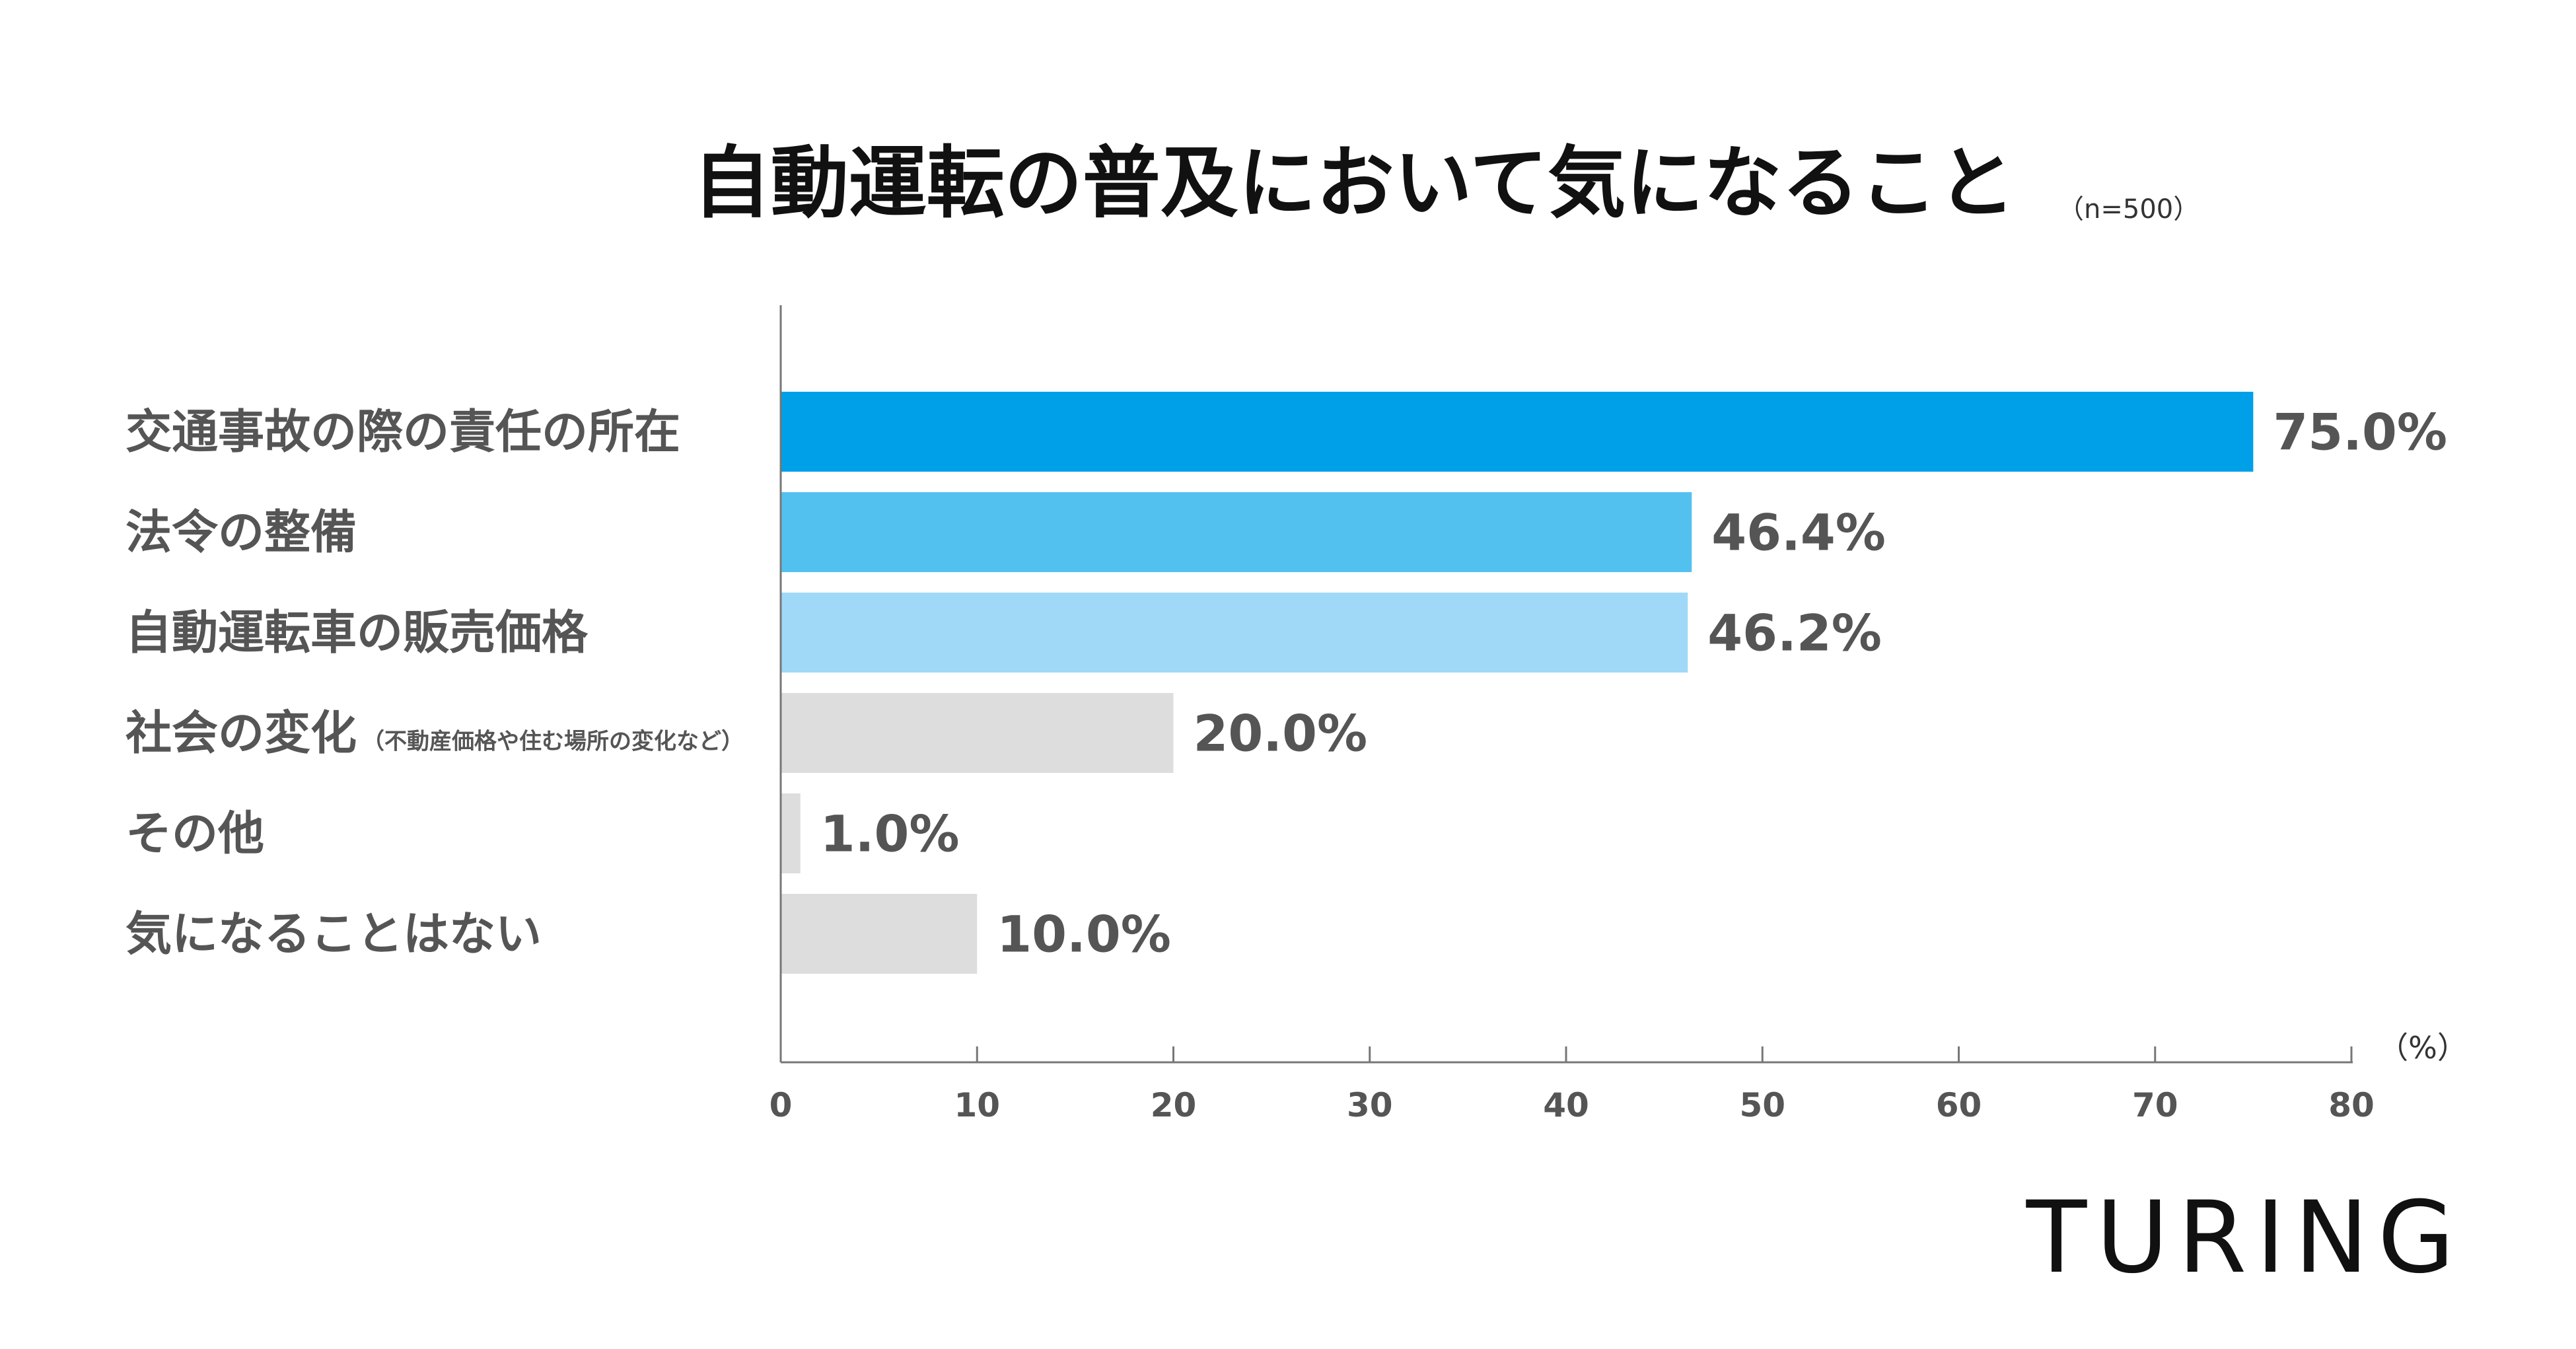  I want to click on category-label: 自動運転車の販売価格, so click(357, 633).